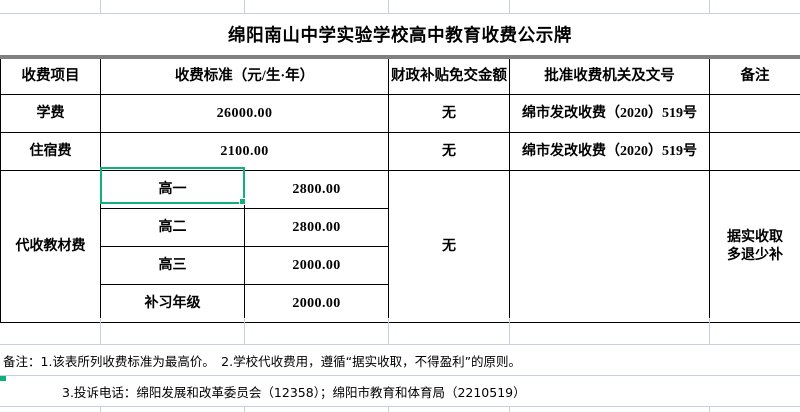  What do you see at coordinates (3, 378) in the screenshot?
I see `selection-corner-marker` at bounding box center [3, 378].